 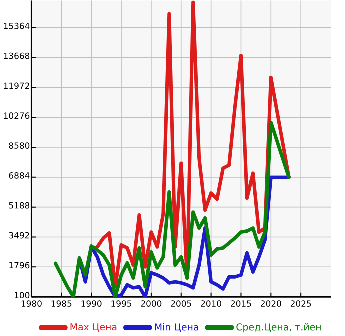 I want to click on x-tick-label: 1990, so click(x=92, y=303).